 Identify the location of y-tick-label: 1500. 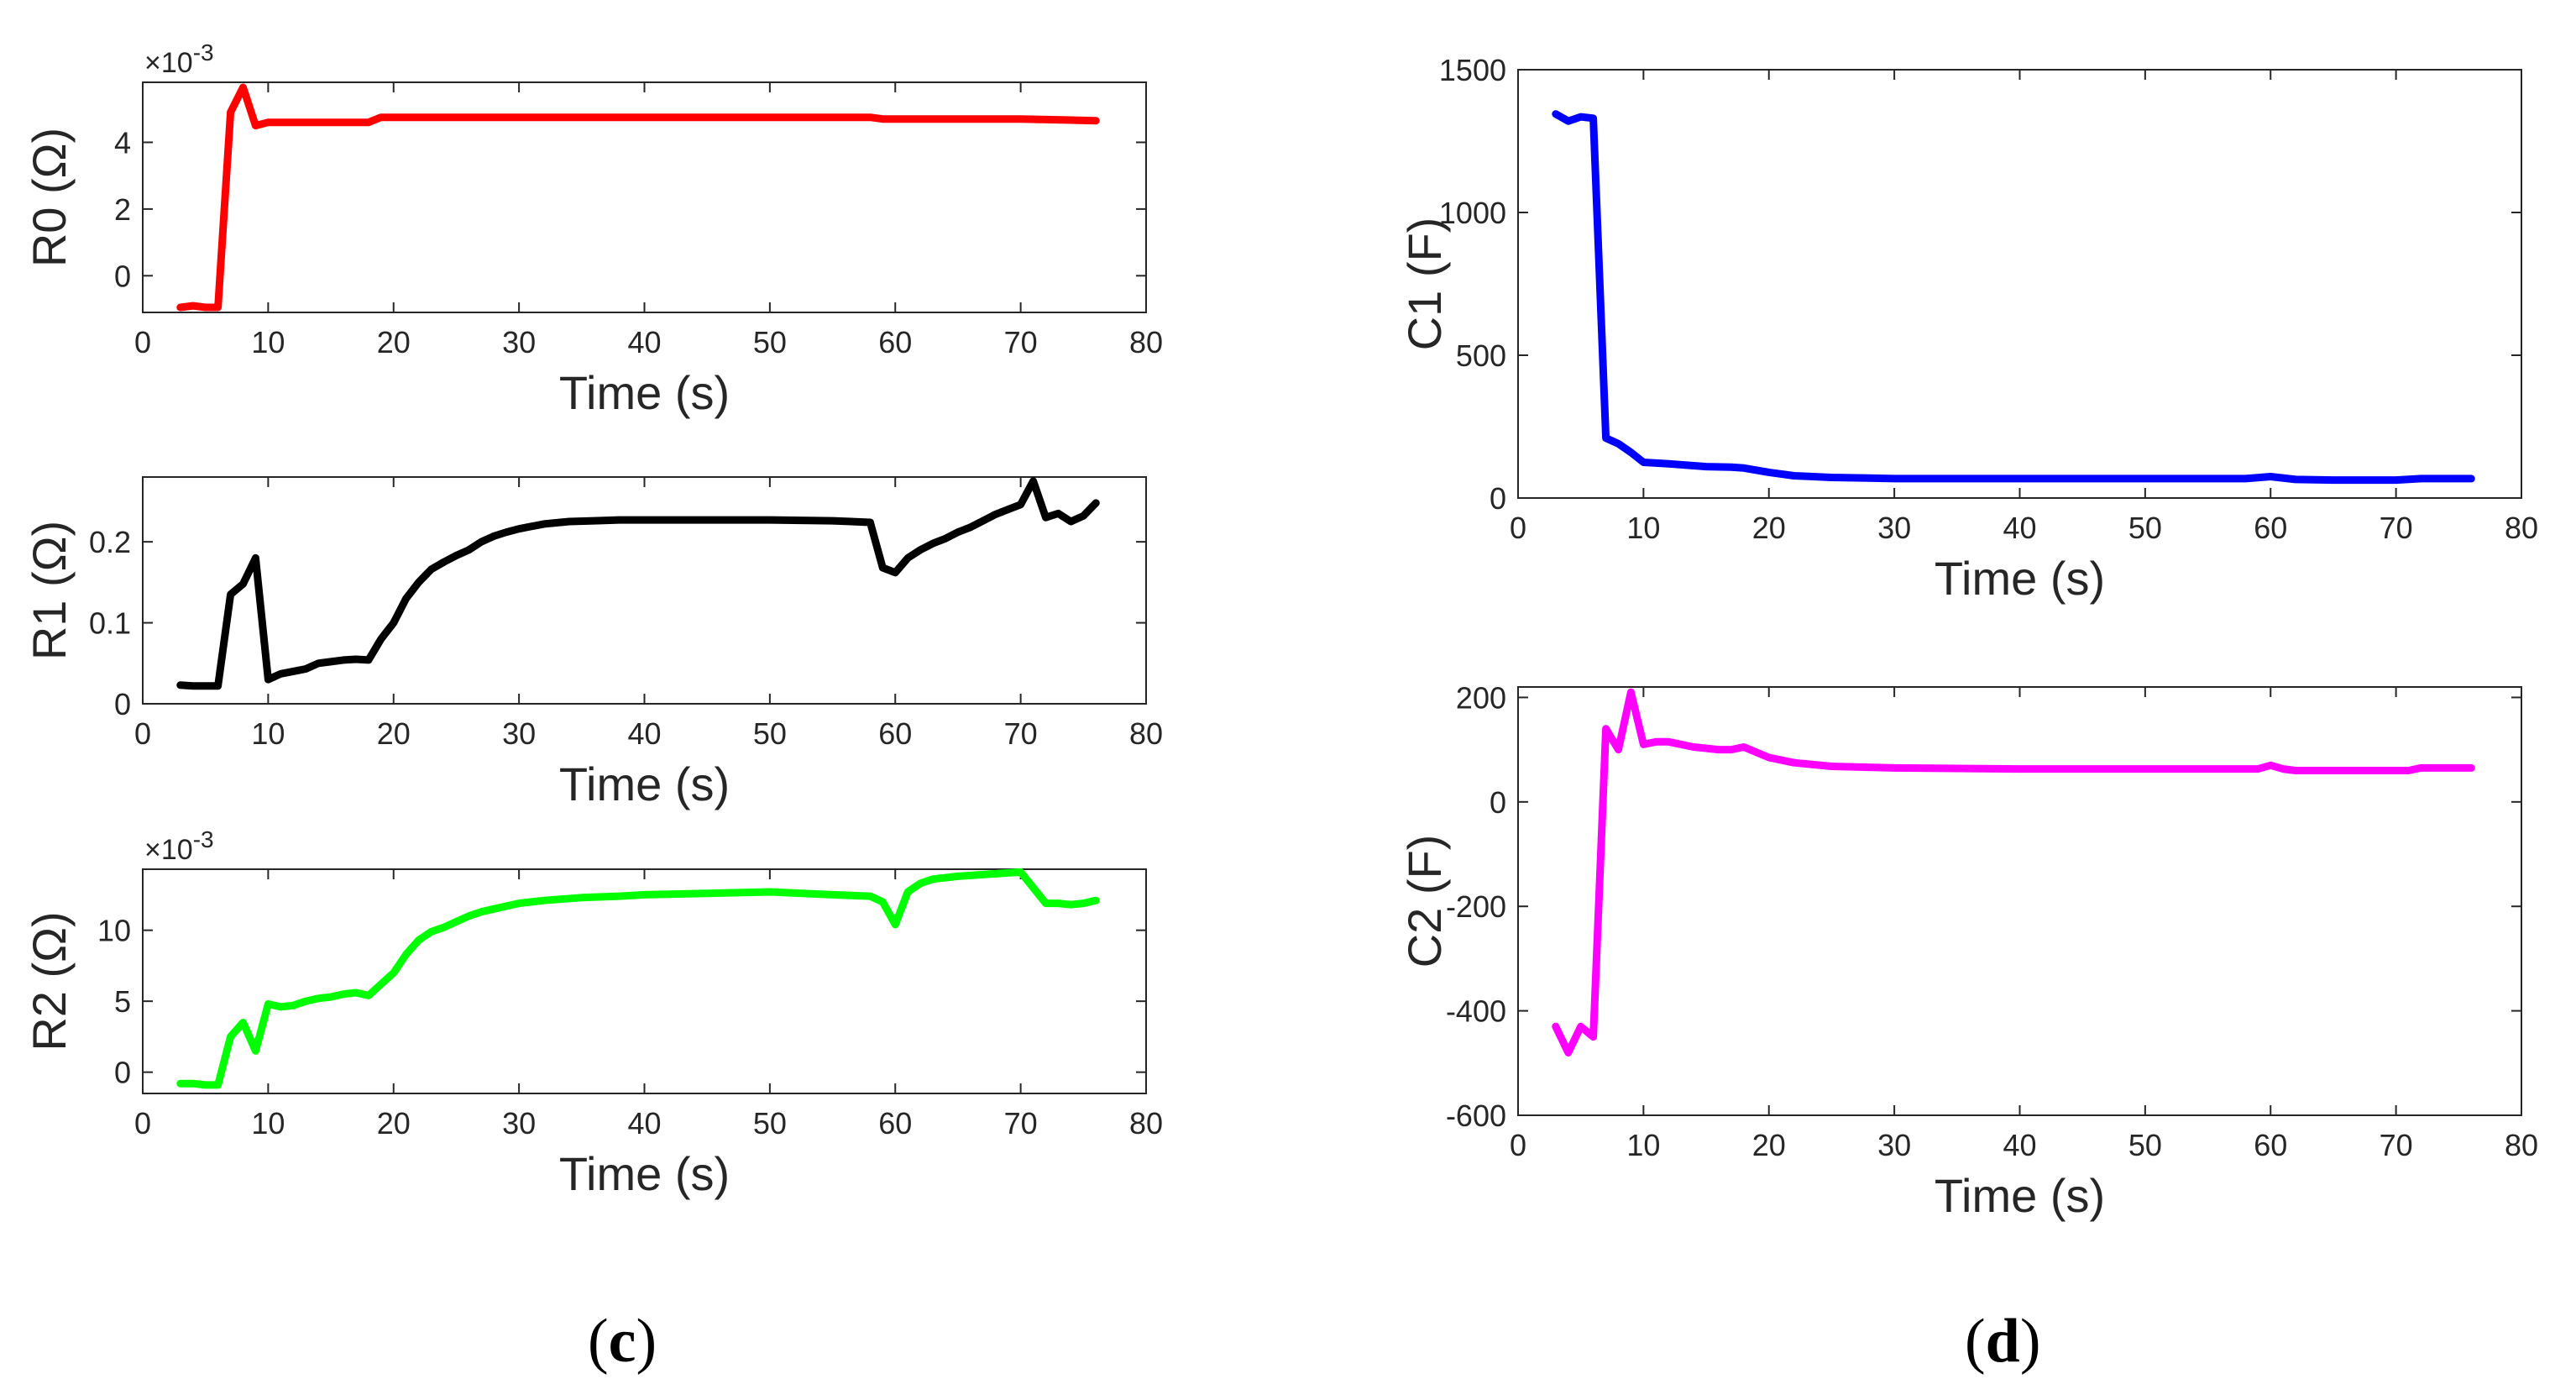
(1472, 70).